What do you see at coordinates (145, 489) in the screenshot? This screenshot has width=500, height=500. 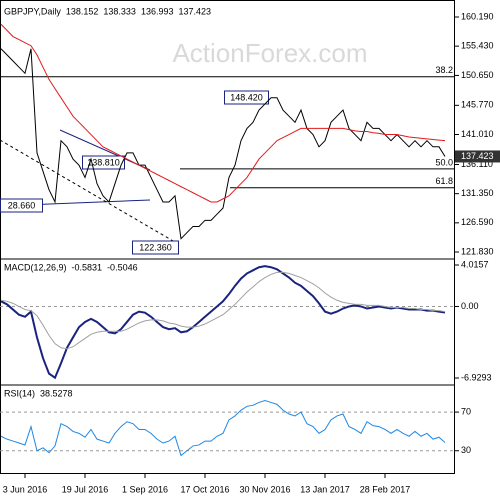 I see `x-tick-label: 1 Sep 2016` at bounding box center [145, 489].